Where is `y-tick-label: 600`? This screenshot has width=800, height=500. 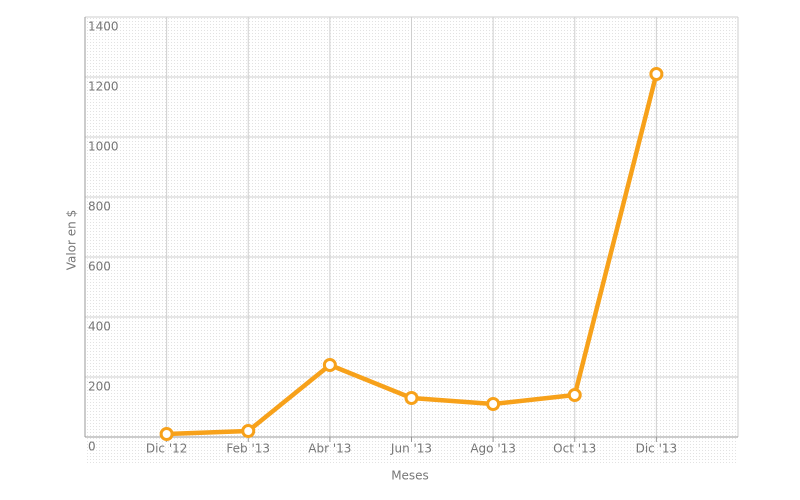 y-tick-label: 600 is located at coordinates (99, 267).